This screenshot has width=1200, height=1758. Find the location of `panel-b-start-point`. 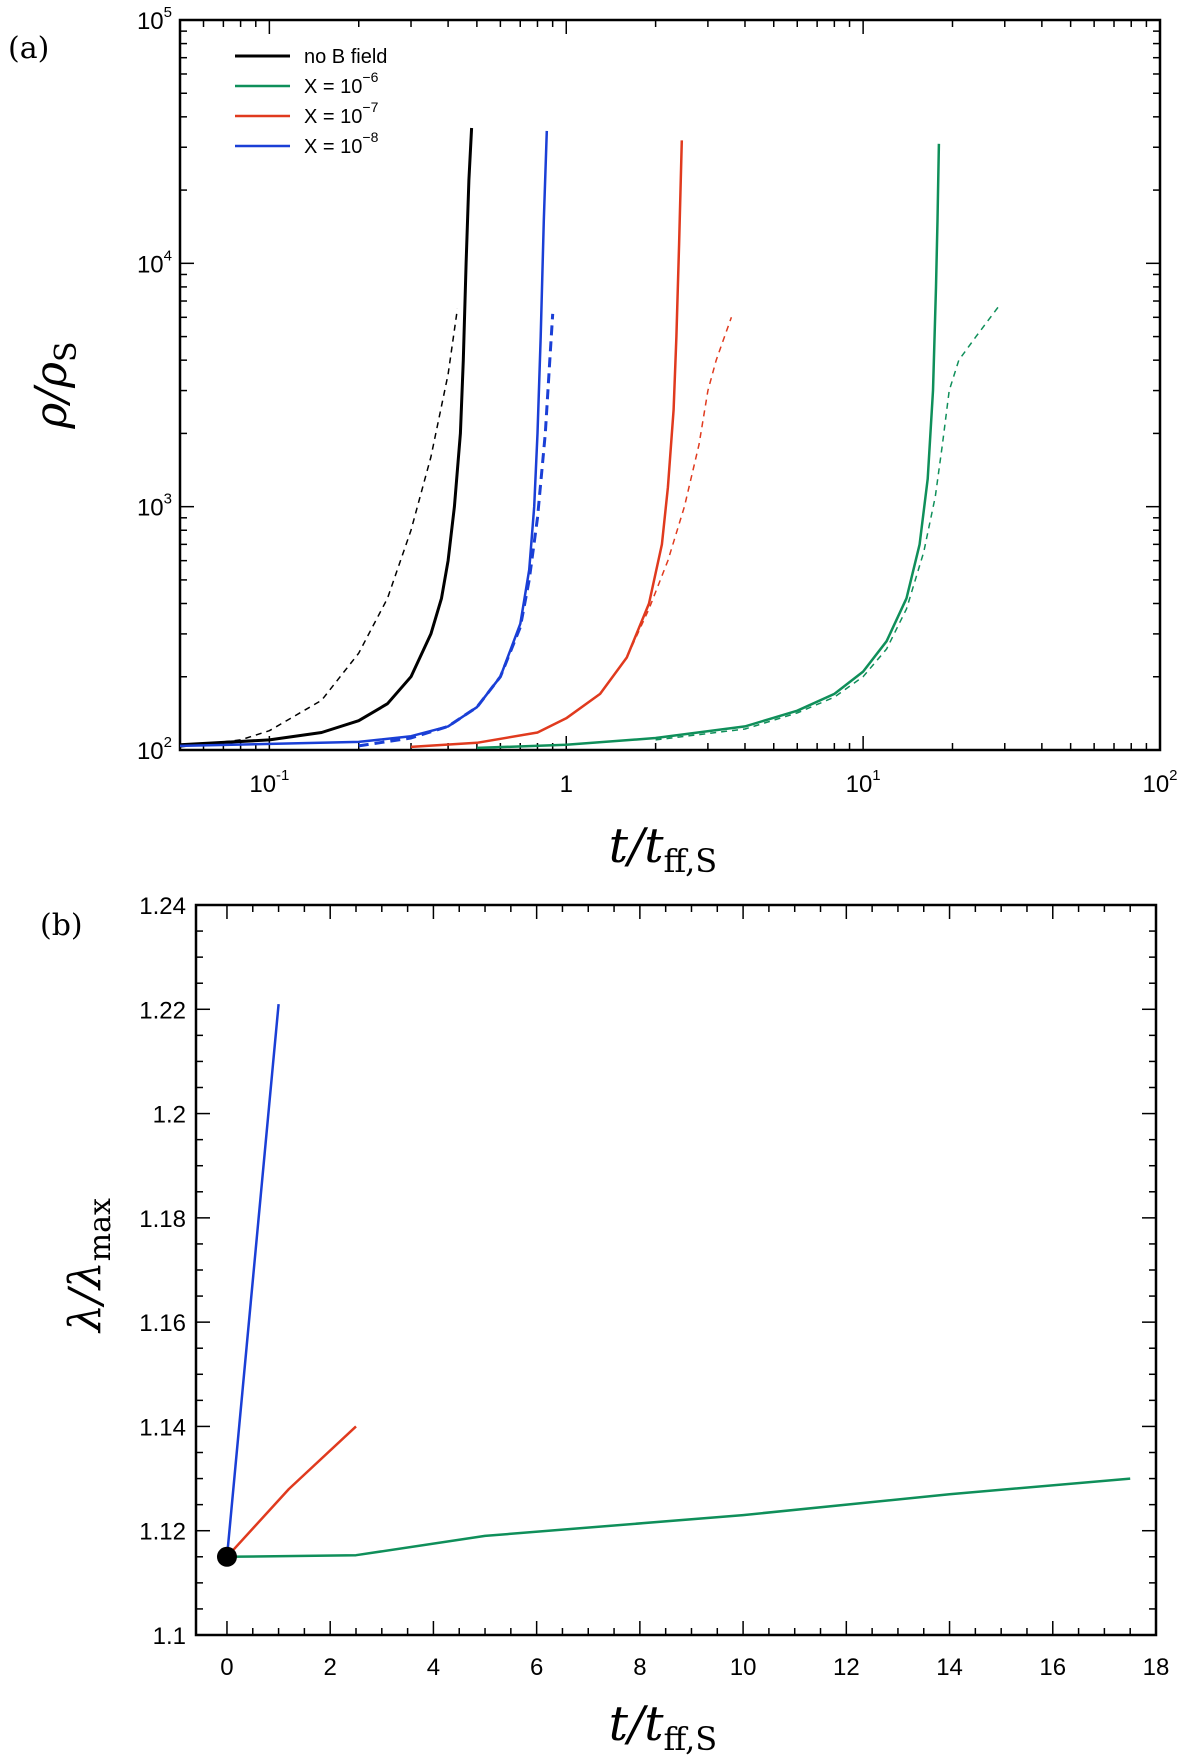

panel-b-start-point is located at coordinates (226, 1556).